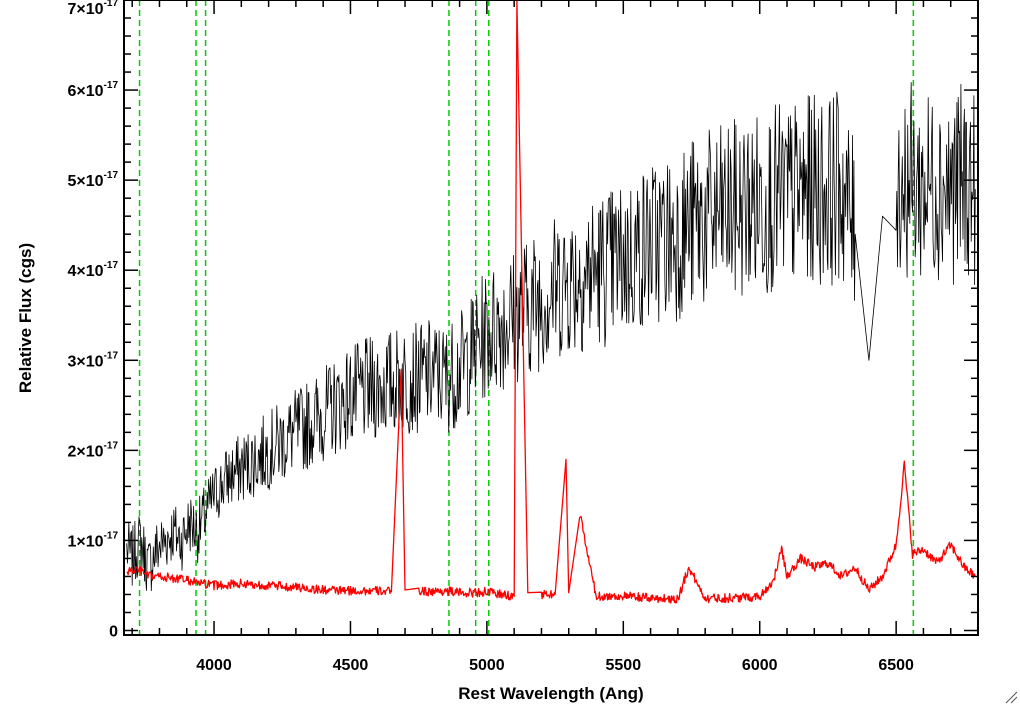 The height and width of the screenshot is (706, 1020). Describe the element at coordinates (214, 665) in the screenshot. I see `x-tick-label: 4000` at that location.